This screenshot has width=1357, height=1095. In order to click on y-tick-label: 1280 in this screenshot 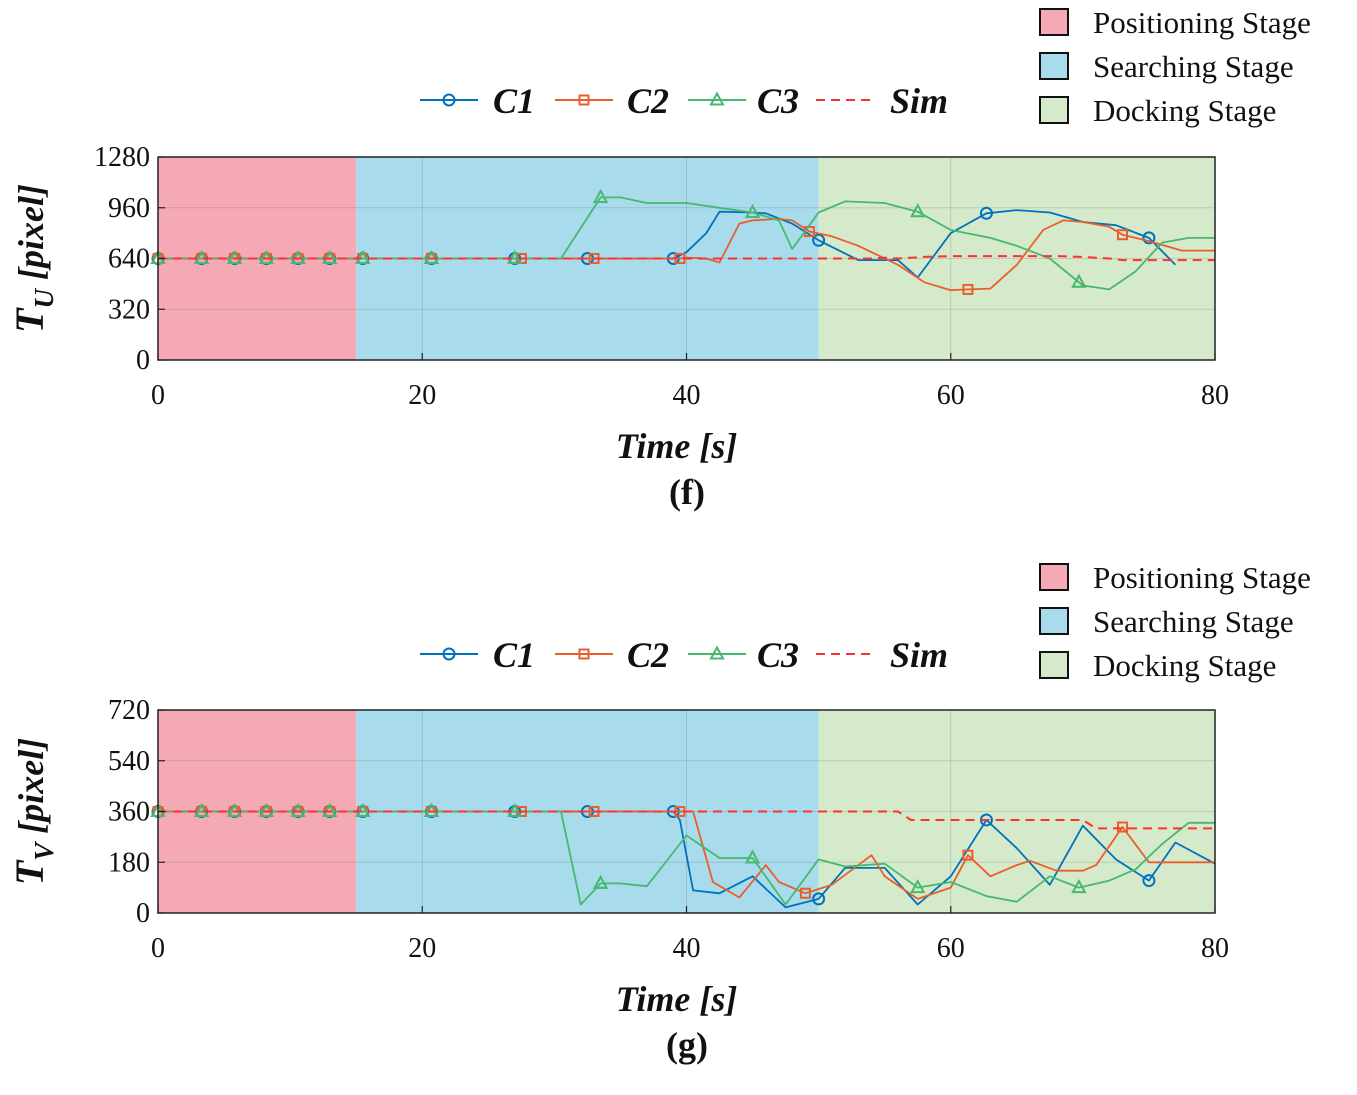, I will do `click(122, 157)`.